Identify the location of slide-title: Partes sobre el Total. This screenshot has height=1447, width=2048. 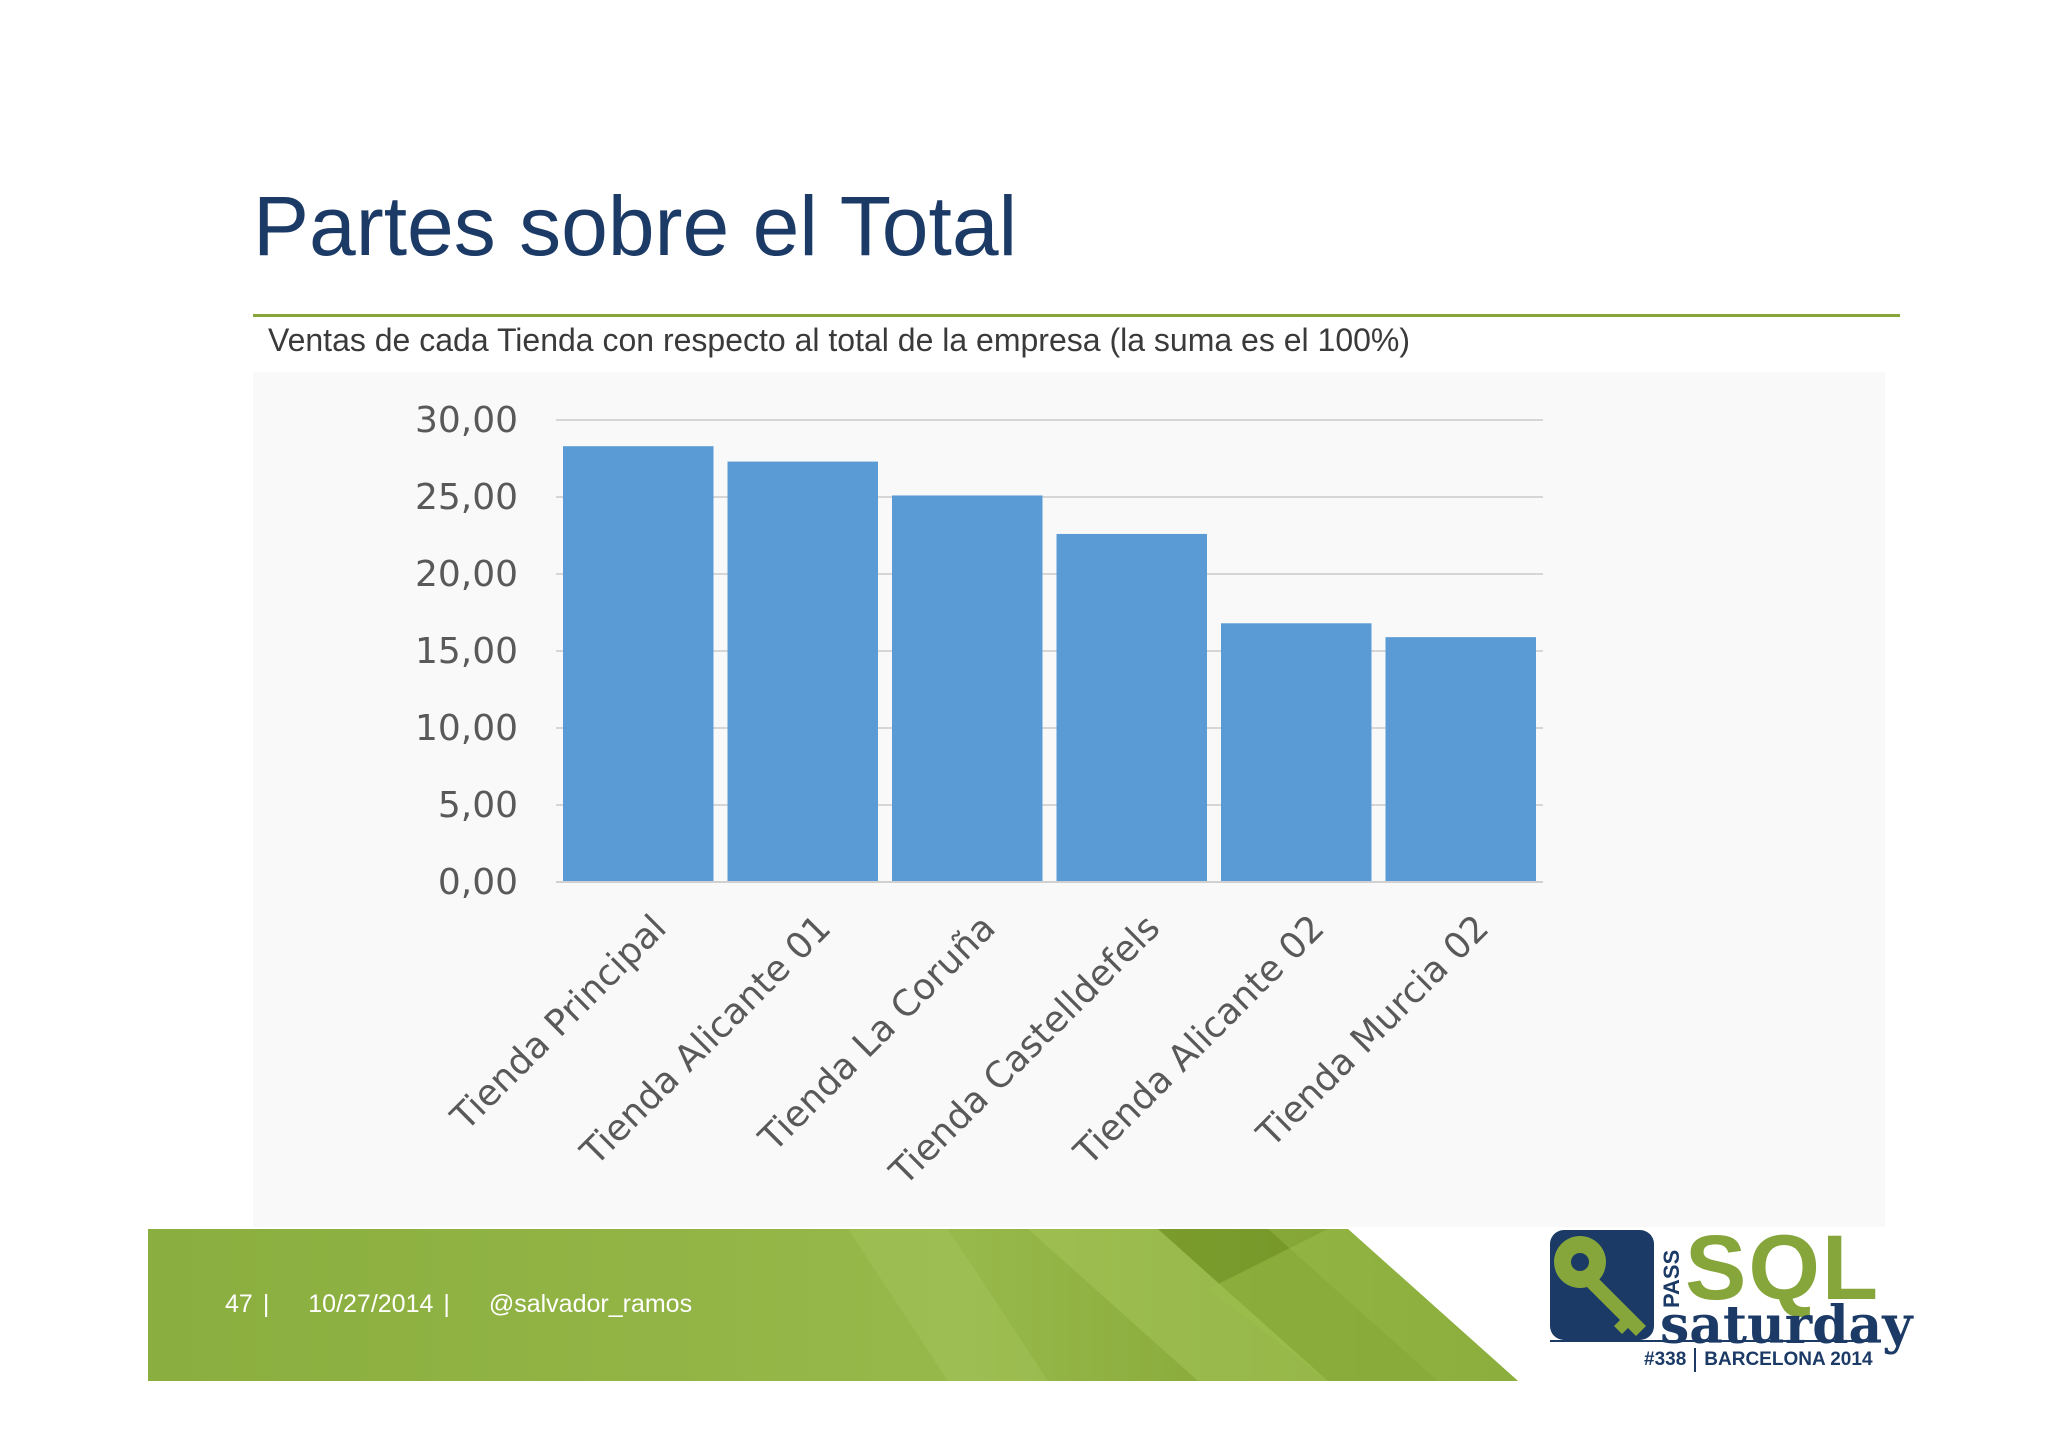
(635, 226).